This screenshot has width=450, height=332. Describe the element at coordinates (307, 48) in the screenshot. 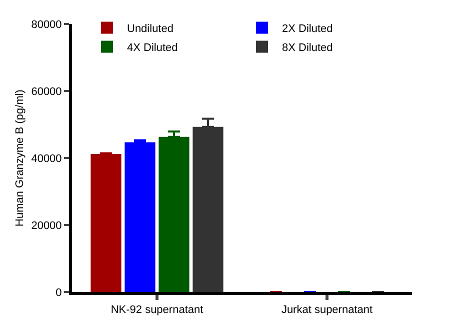

I see `legend-label: 8X Diluted` at that location.